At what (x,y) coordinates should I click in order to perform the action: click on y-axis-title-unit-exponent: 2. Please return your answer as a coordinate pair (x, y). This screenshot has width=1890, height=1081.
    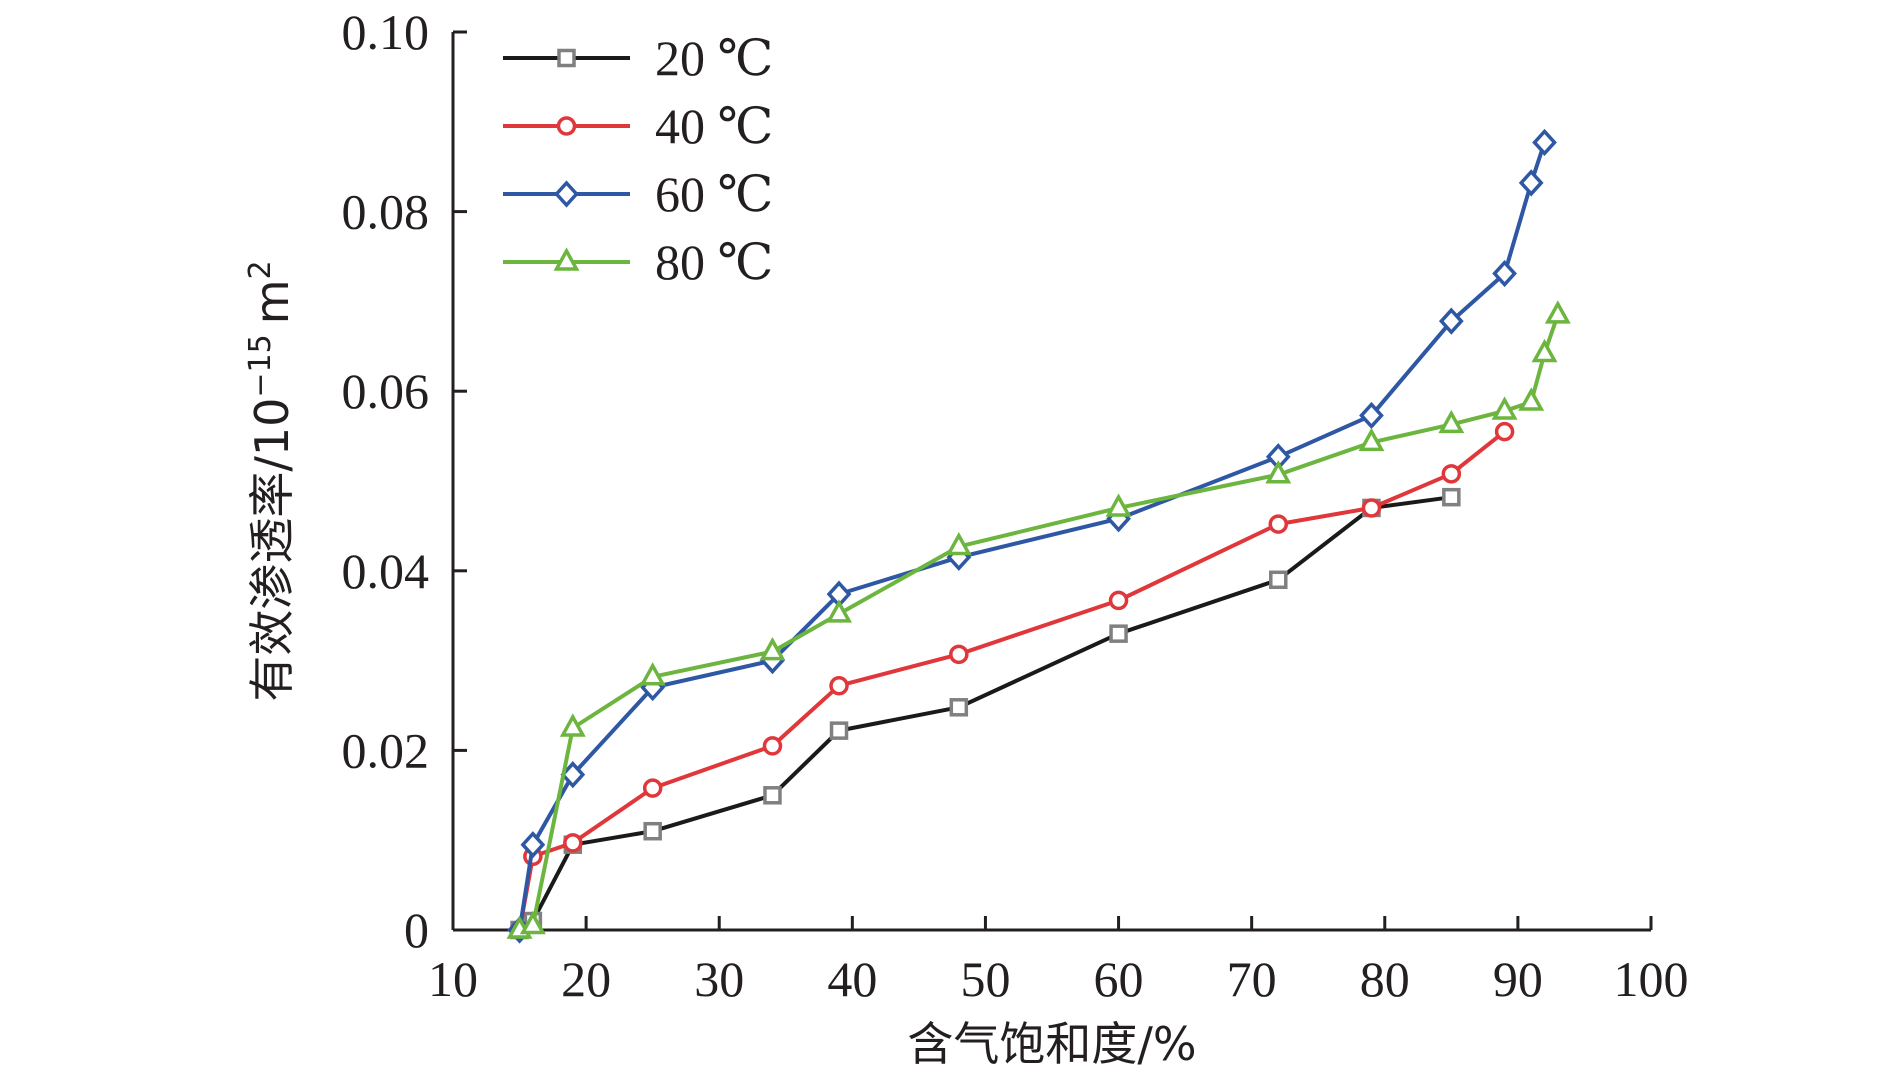
    Looking at the image, I should click on (260, 269).